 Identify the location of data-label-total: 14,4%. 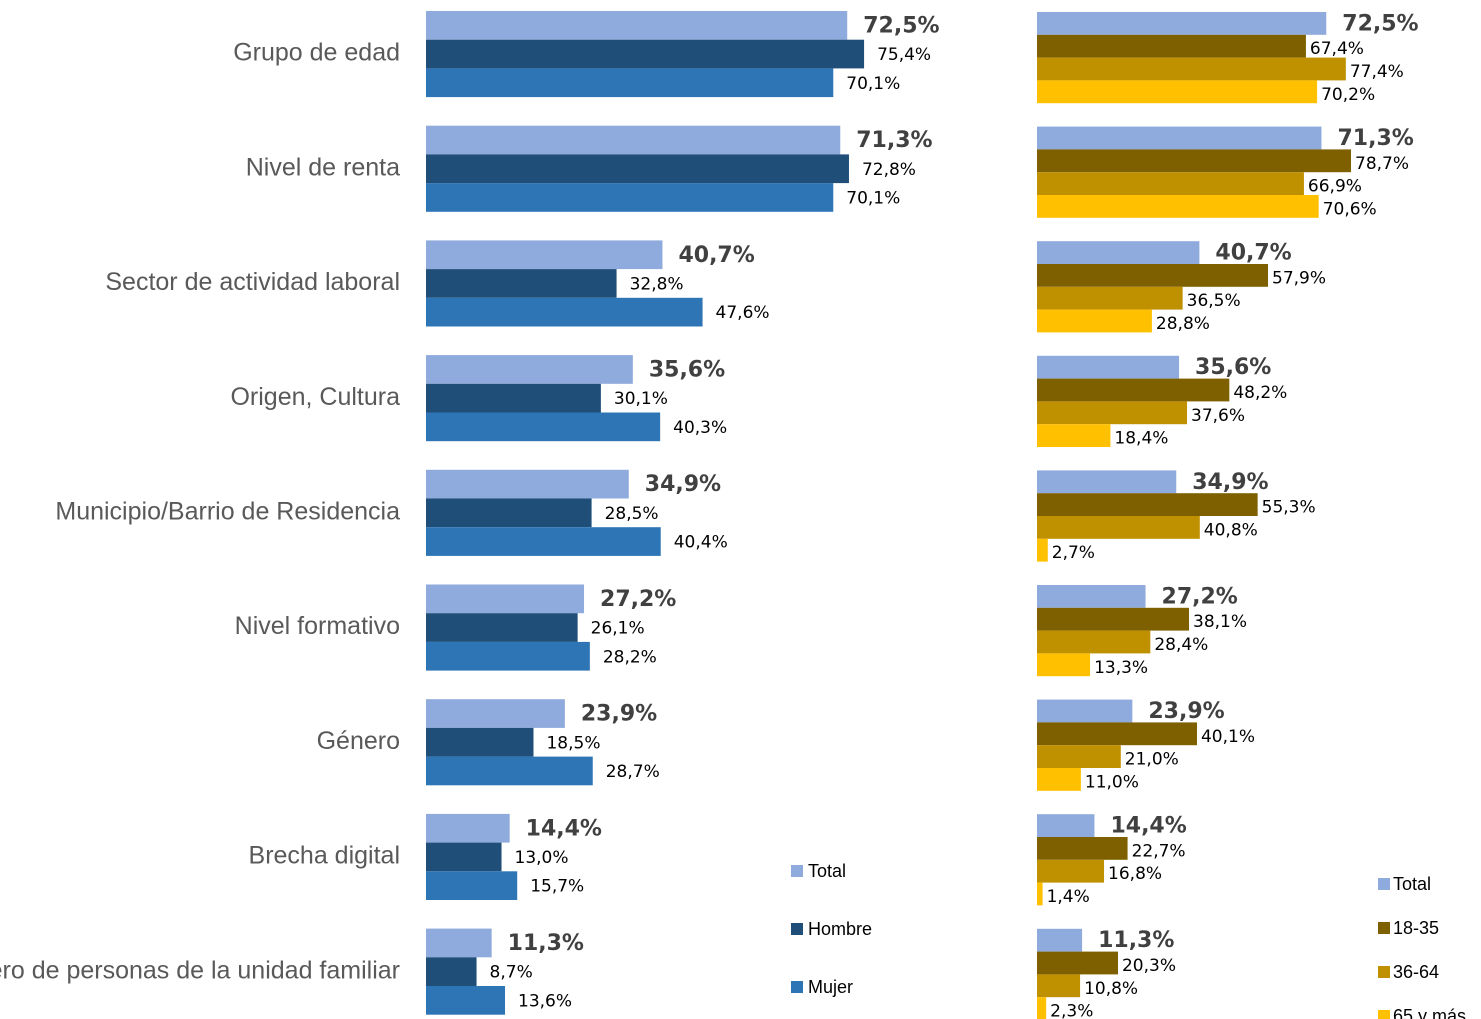
(564, 828).